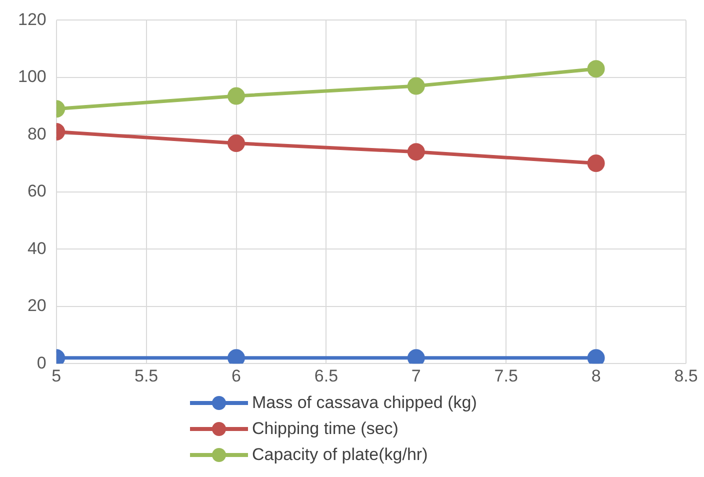 The width and height of the screenshot is (704, 477). Describe the element at coordinates (325, 429) in the screenshot. I see `legend-label: Chipping time (sec)` at that location.